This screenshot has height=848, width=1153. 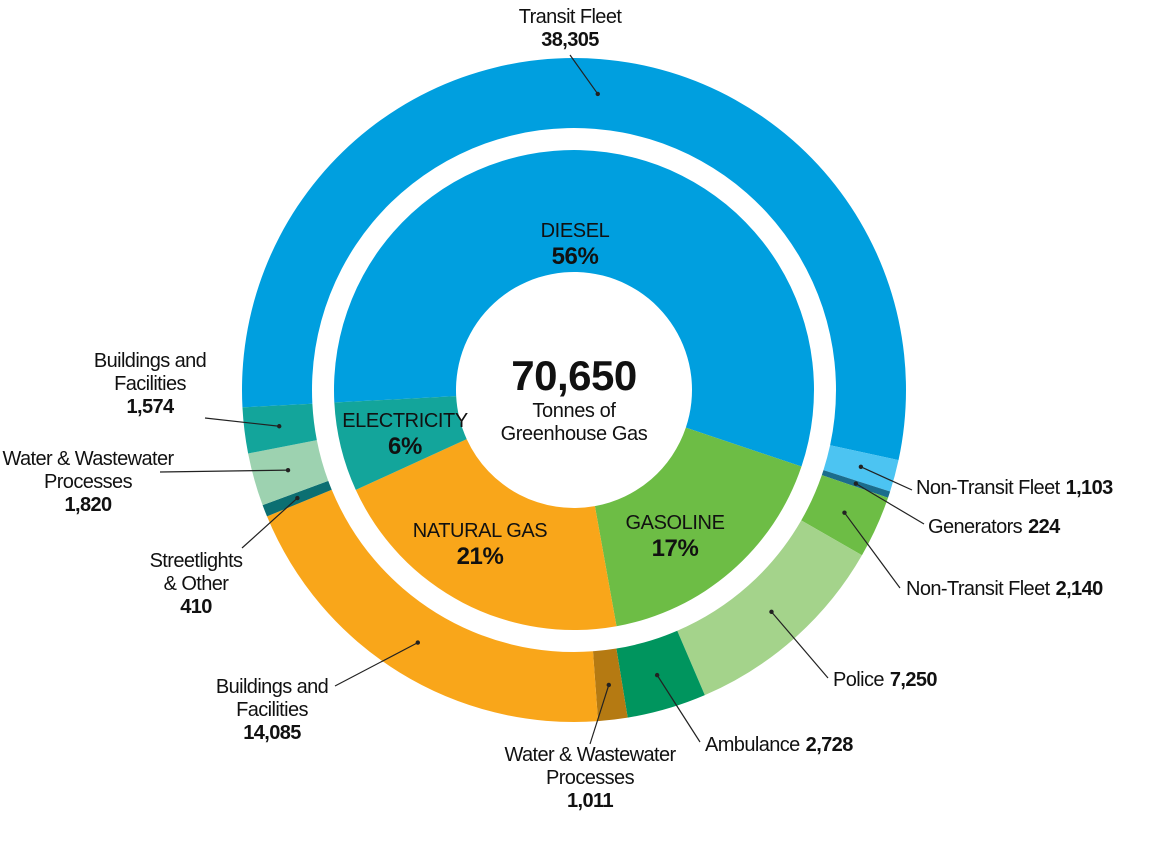 I want to click on outer-label: Non-Transit Fleet 1,103, so click(x=1014, y=488).